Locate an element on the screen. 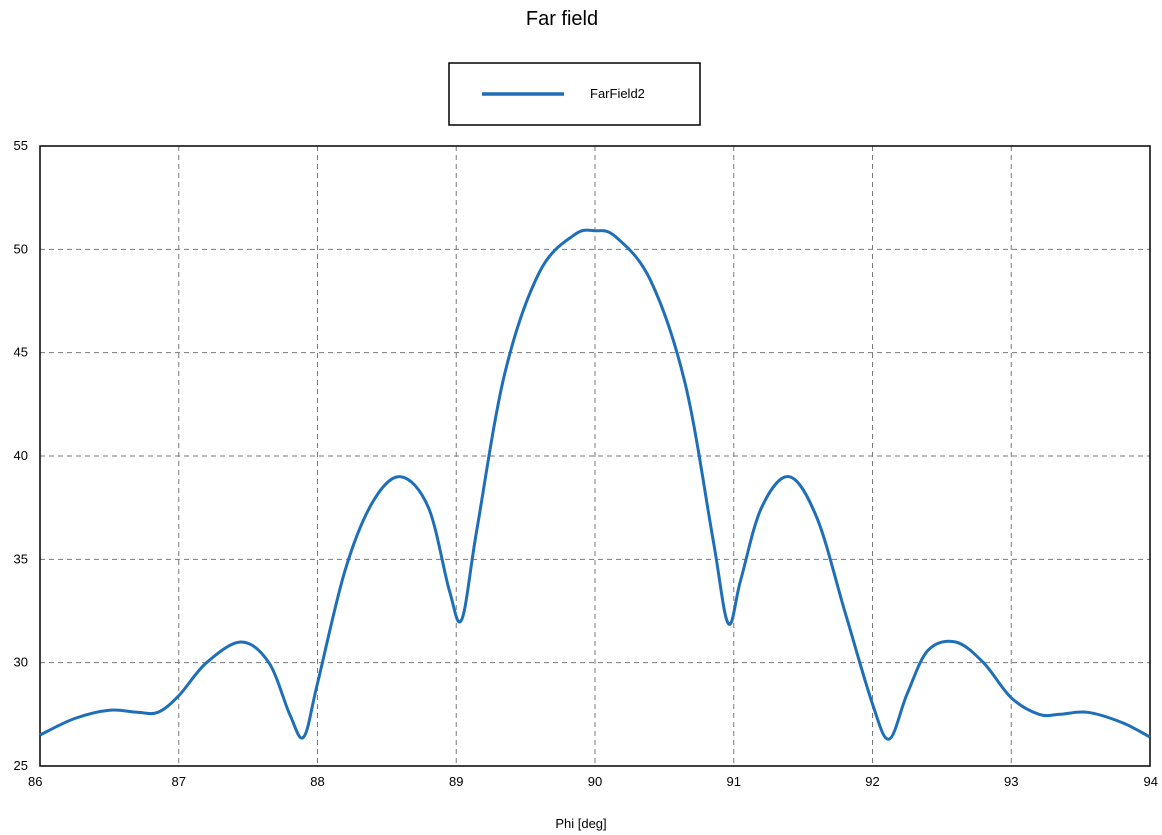 This screenshot has height=835, width=1162. y-tick-label: 35 is located at coordinates (21, 558).